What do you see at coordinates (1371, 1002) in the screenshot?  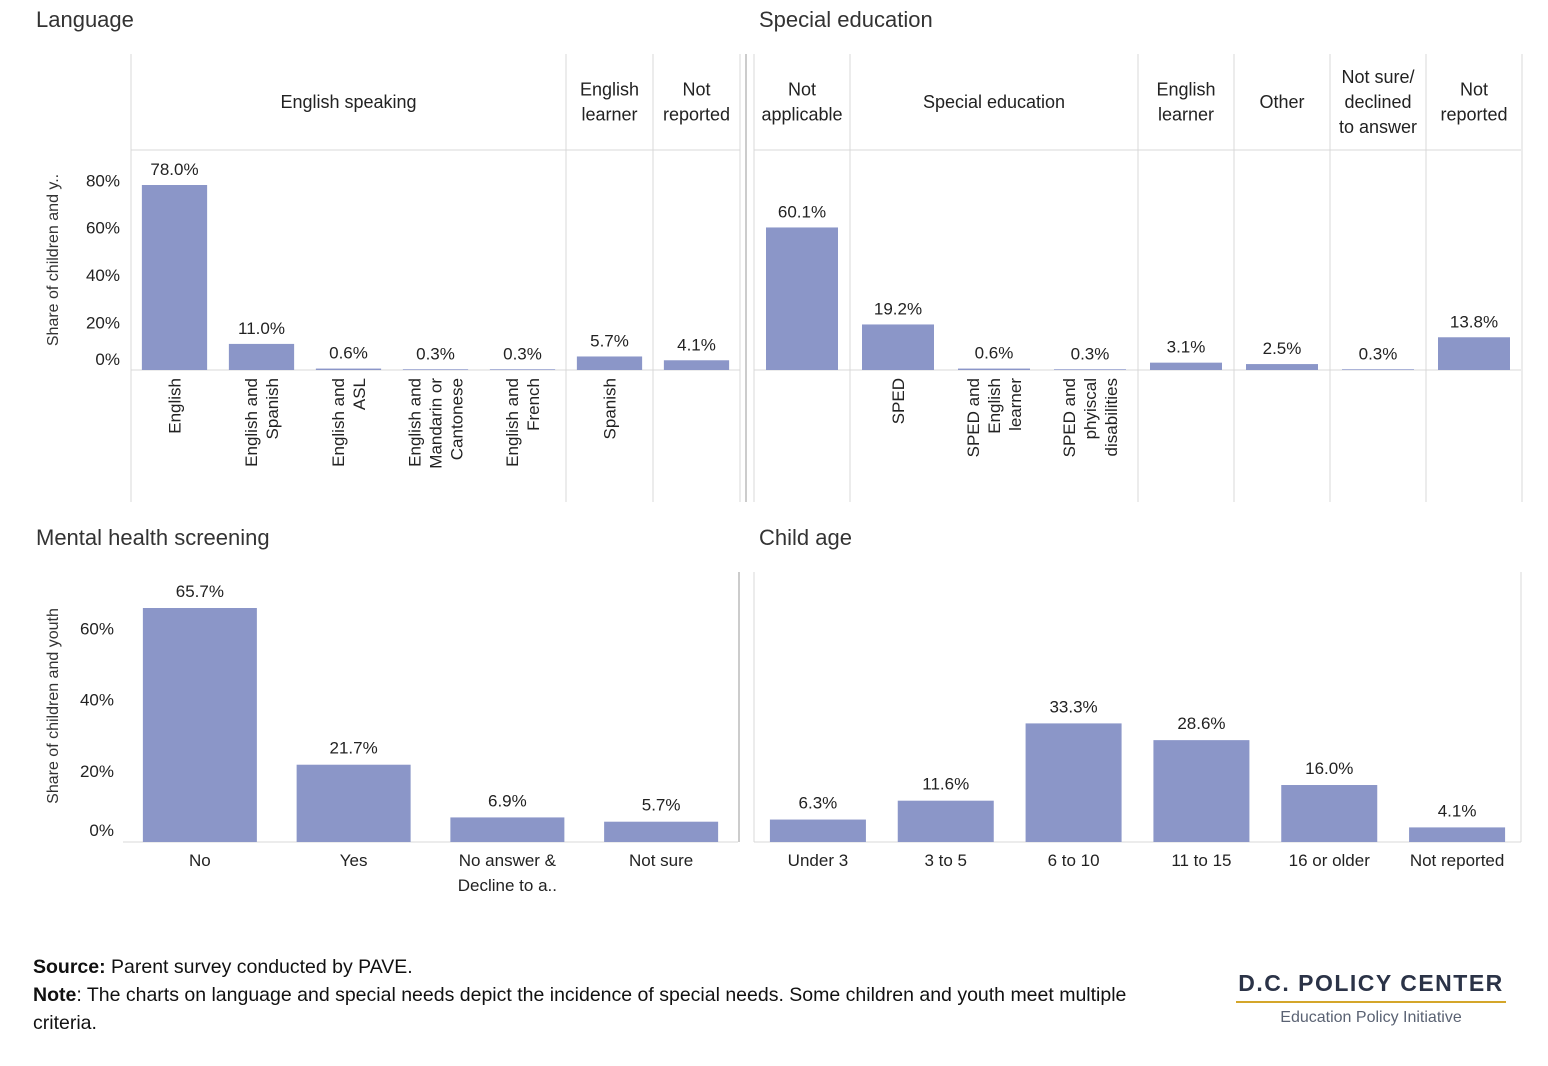 I see `logo-rule` at bounding box center [1371, 1002].